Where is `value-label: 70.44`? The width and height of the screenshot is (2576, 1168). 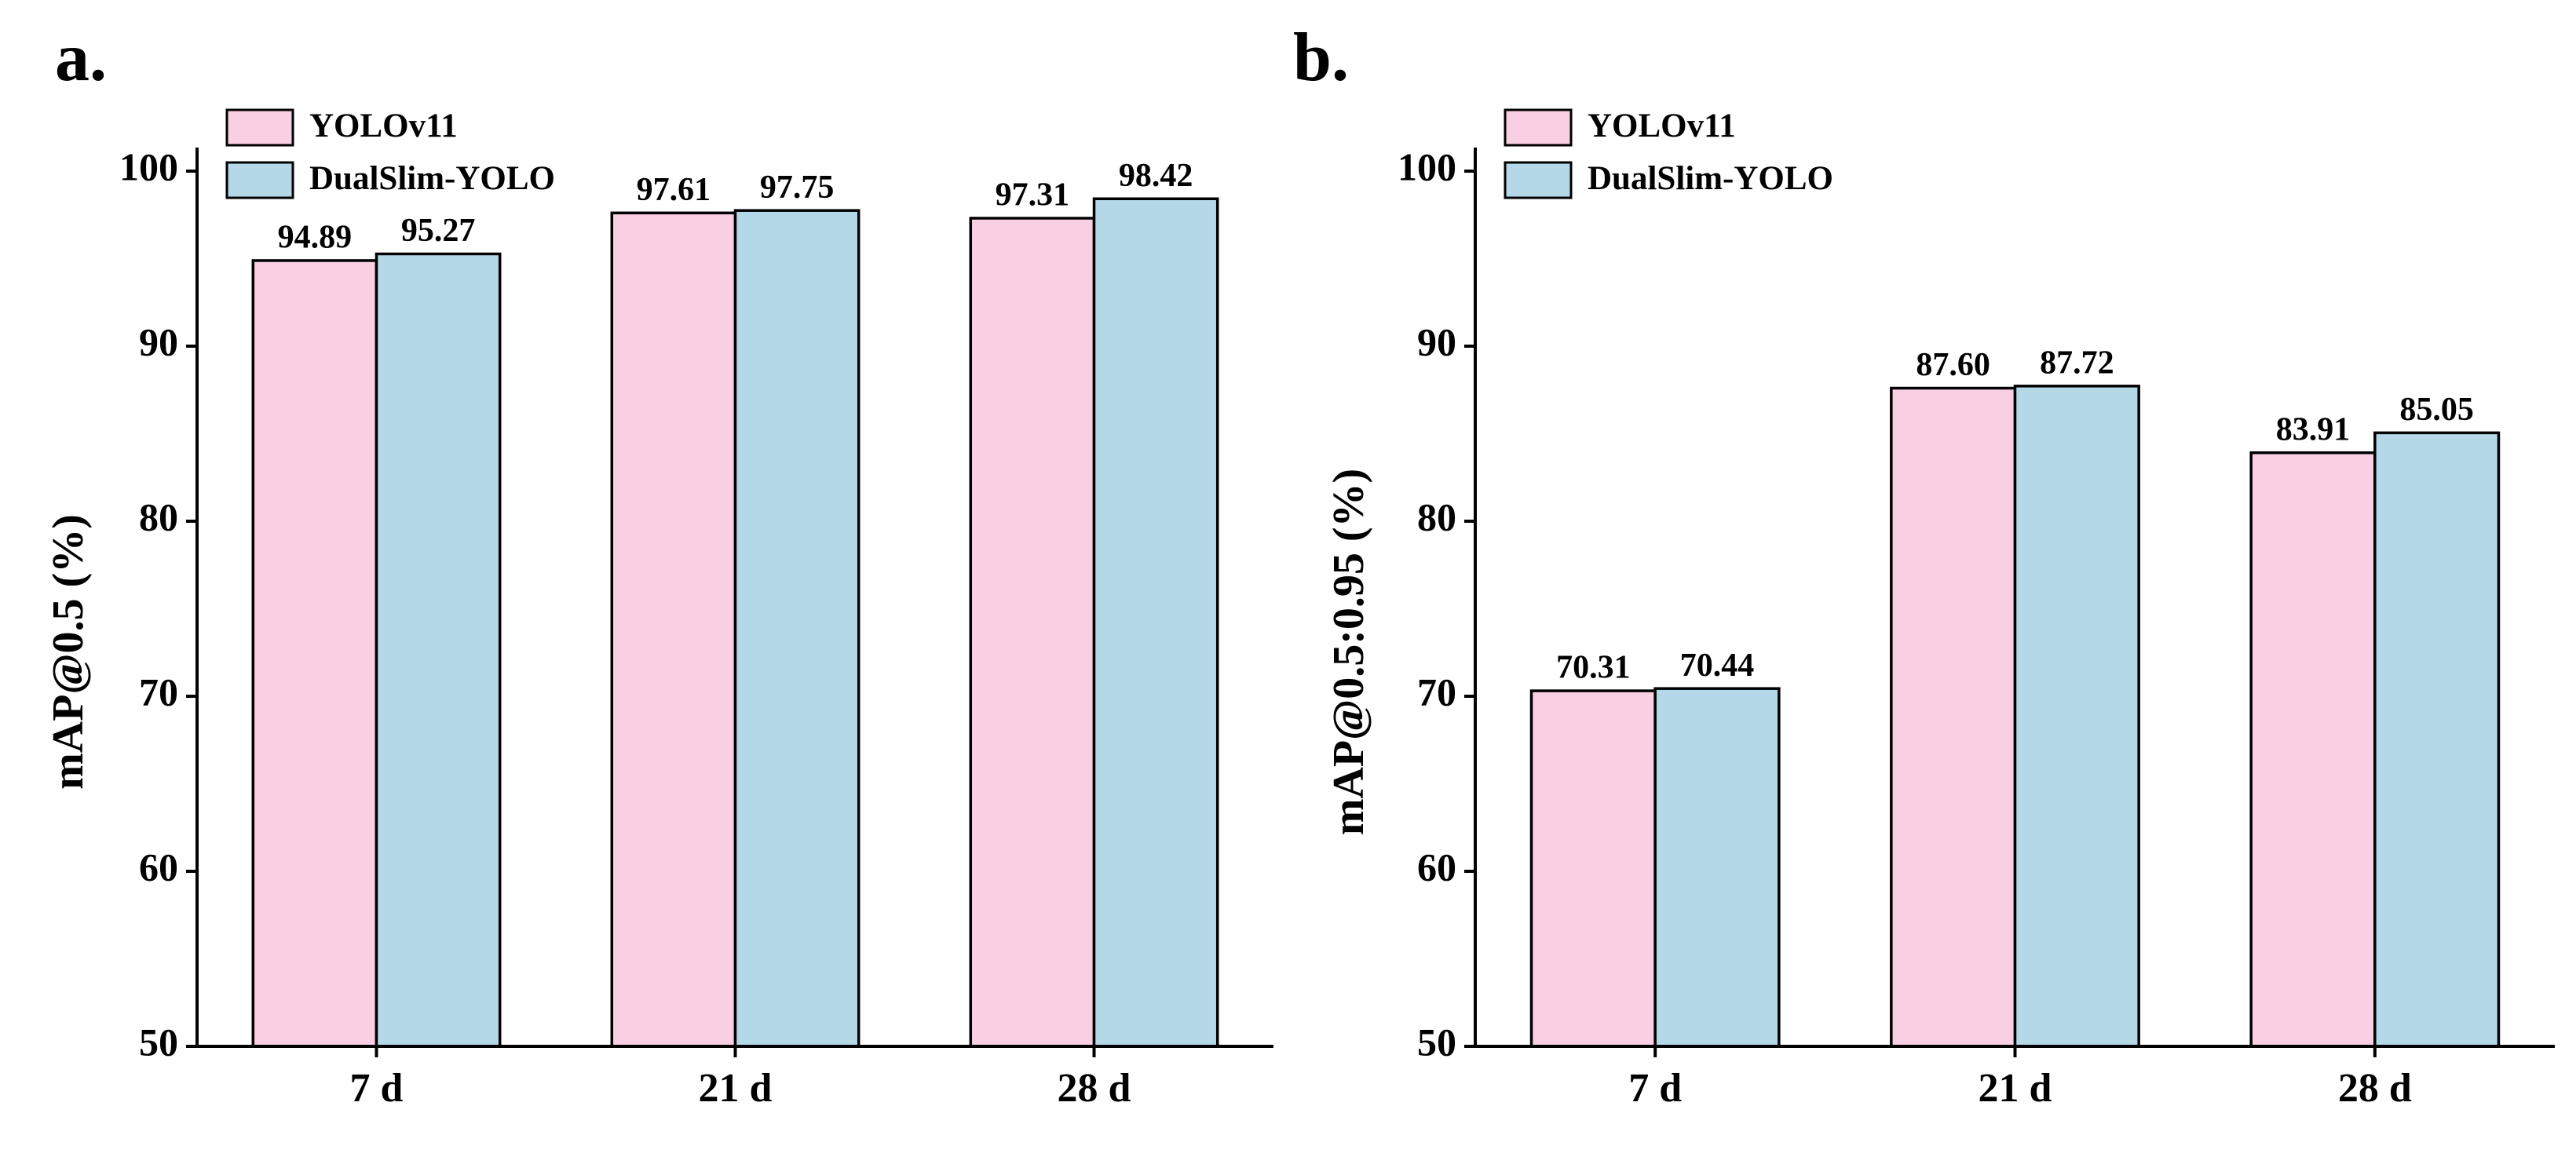 value-label: 70.44 is located at coordinates (1718, 666).